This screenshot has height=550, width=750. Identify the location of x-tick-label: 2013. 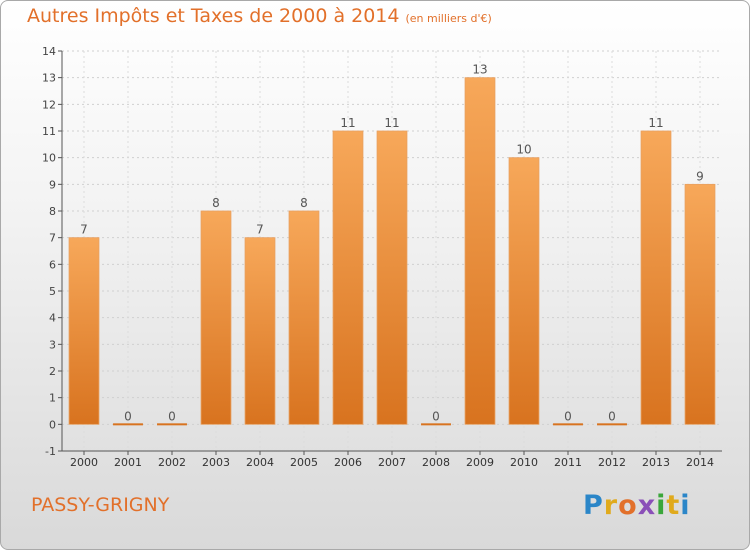
(656, 462).